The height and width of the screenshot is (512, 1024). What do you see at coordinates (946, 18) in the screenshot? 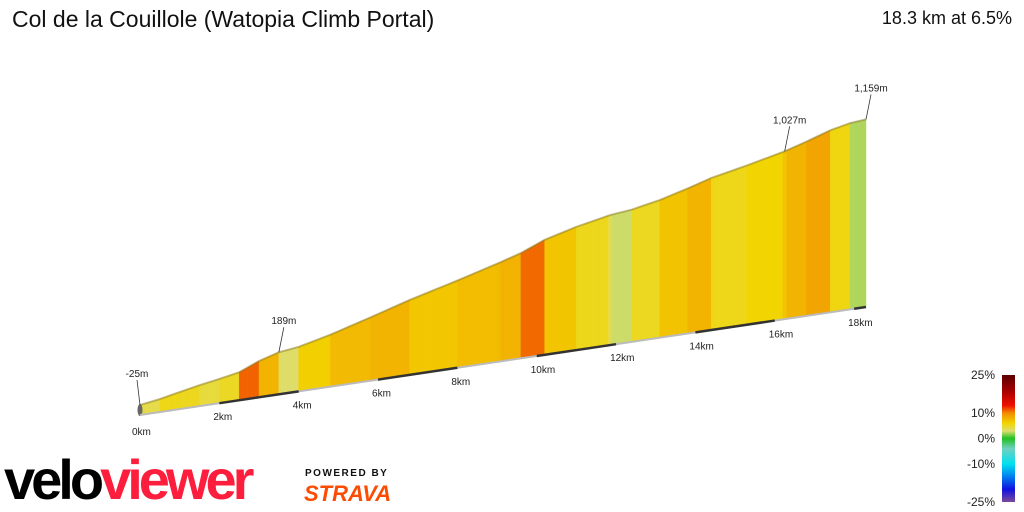
I see `climb-summary: 18.3 km at 6.5%` at bounding box center [946, 18].